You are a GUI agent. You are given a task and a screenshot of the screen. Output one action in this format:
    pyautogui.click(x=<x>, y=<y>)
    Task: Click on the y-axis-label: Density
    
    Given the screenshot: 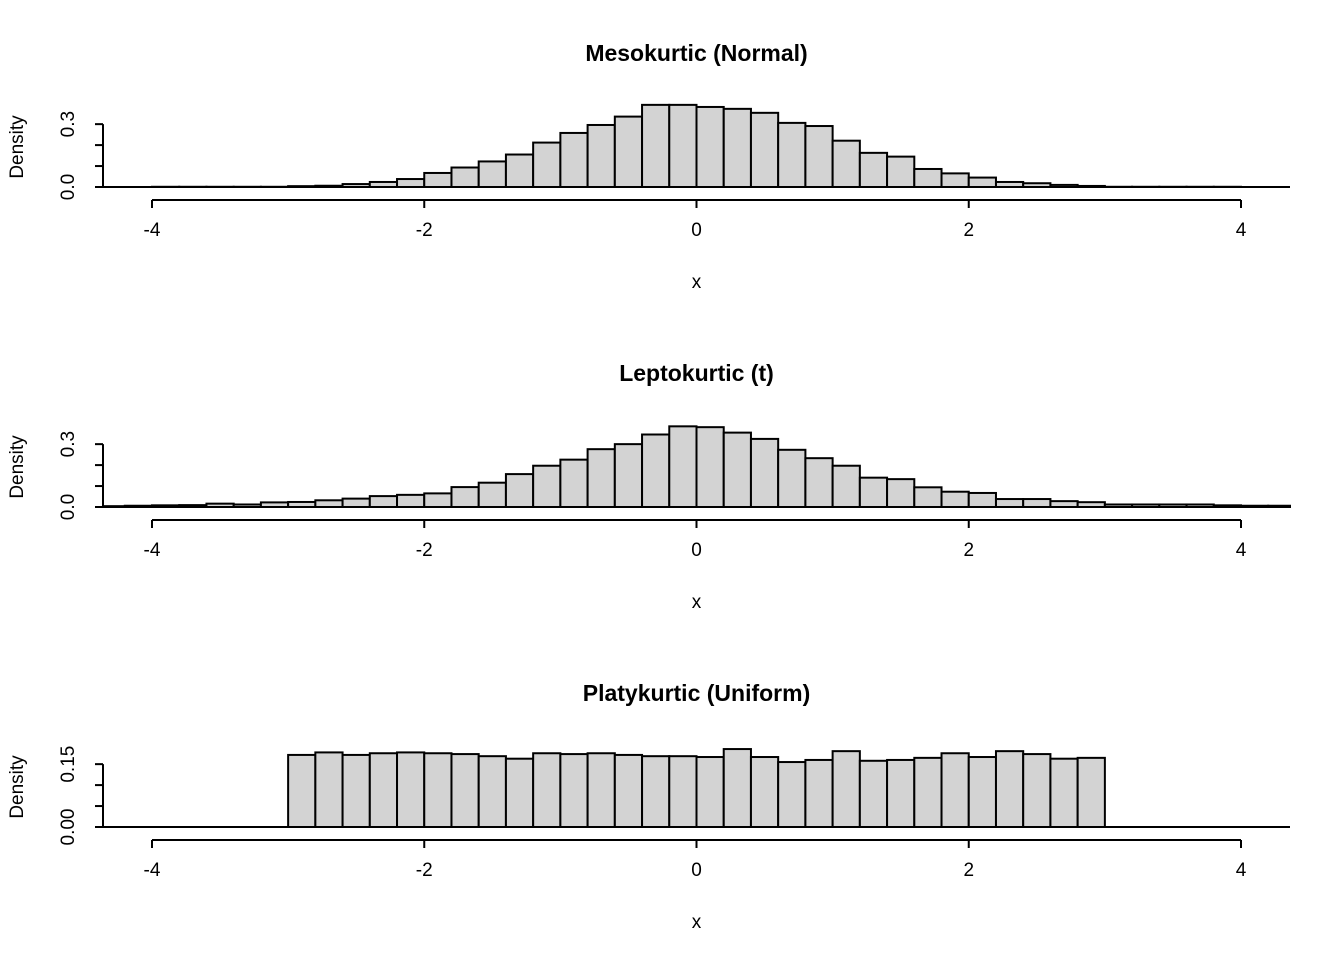 What is the action you would take?
    pyautogui.click(x=17, y=787)
    